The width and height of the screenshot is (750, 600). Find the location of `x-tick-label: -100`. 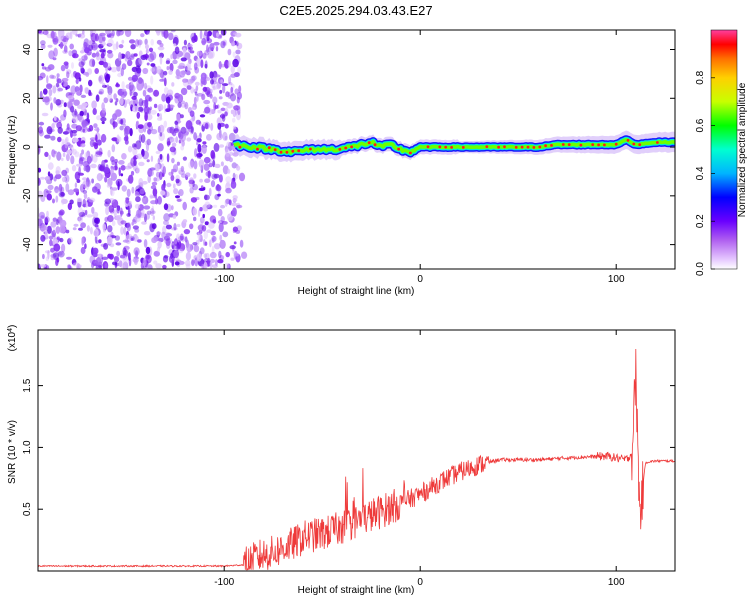

x-tick-label: -100 is located at coordinates (224, 279).